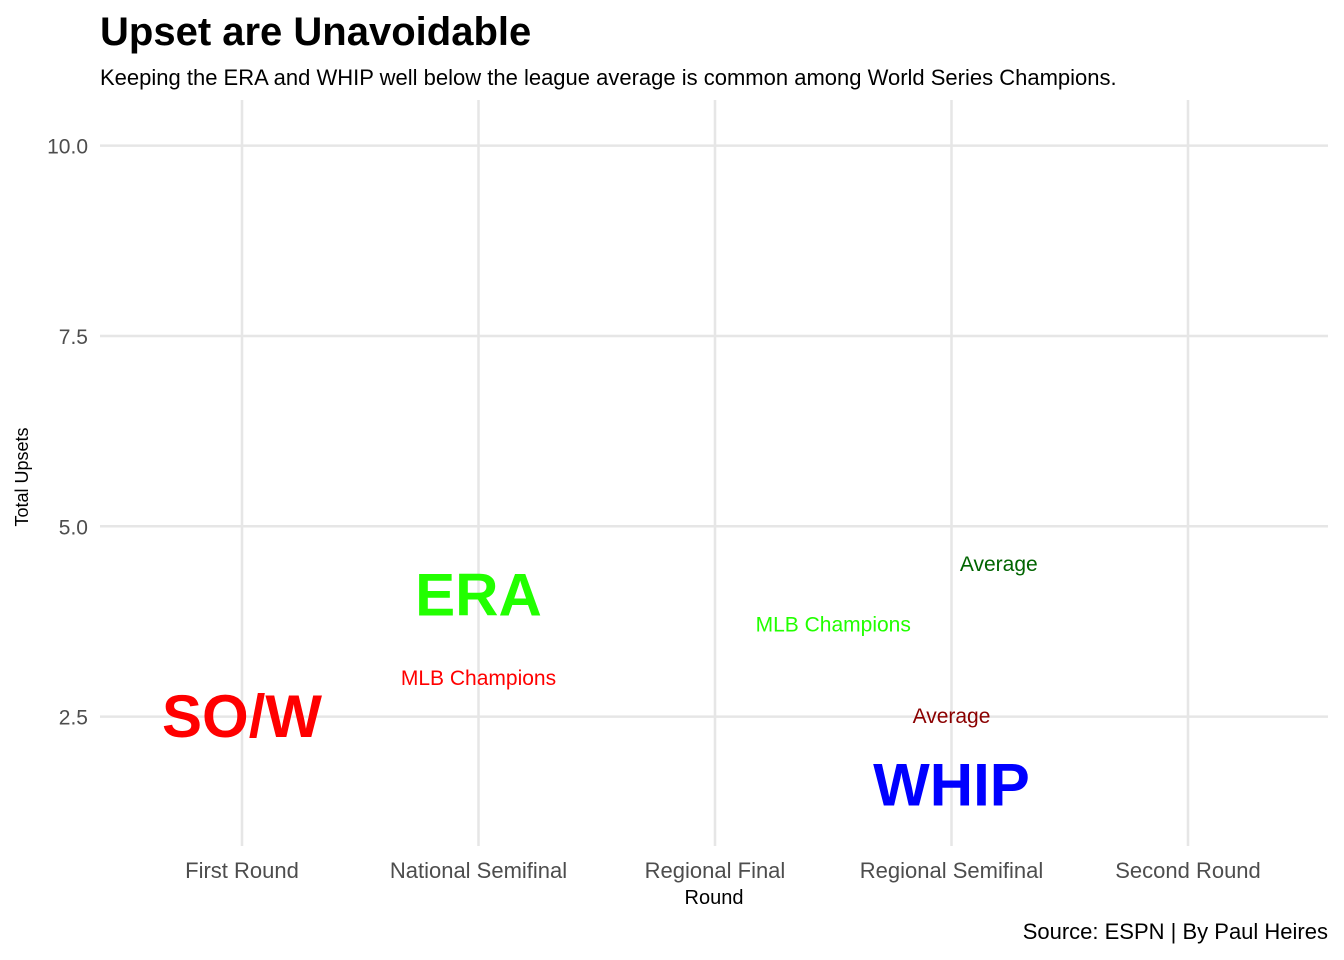 This screenshot has height=960, width=1344. What do you see at coordinates (73, 337) in the screenshot?
I see `y-tick-label: 7.5` at bounding box center [73, 337].